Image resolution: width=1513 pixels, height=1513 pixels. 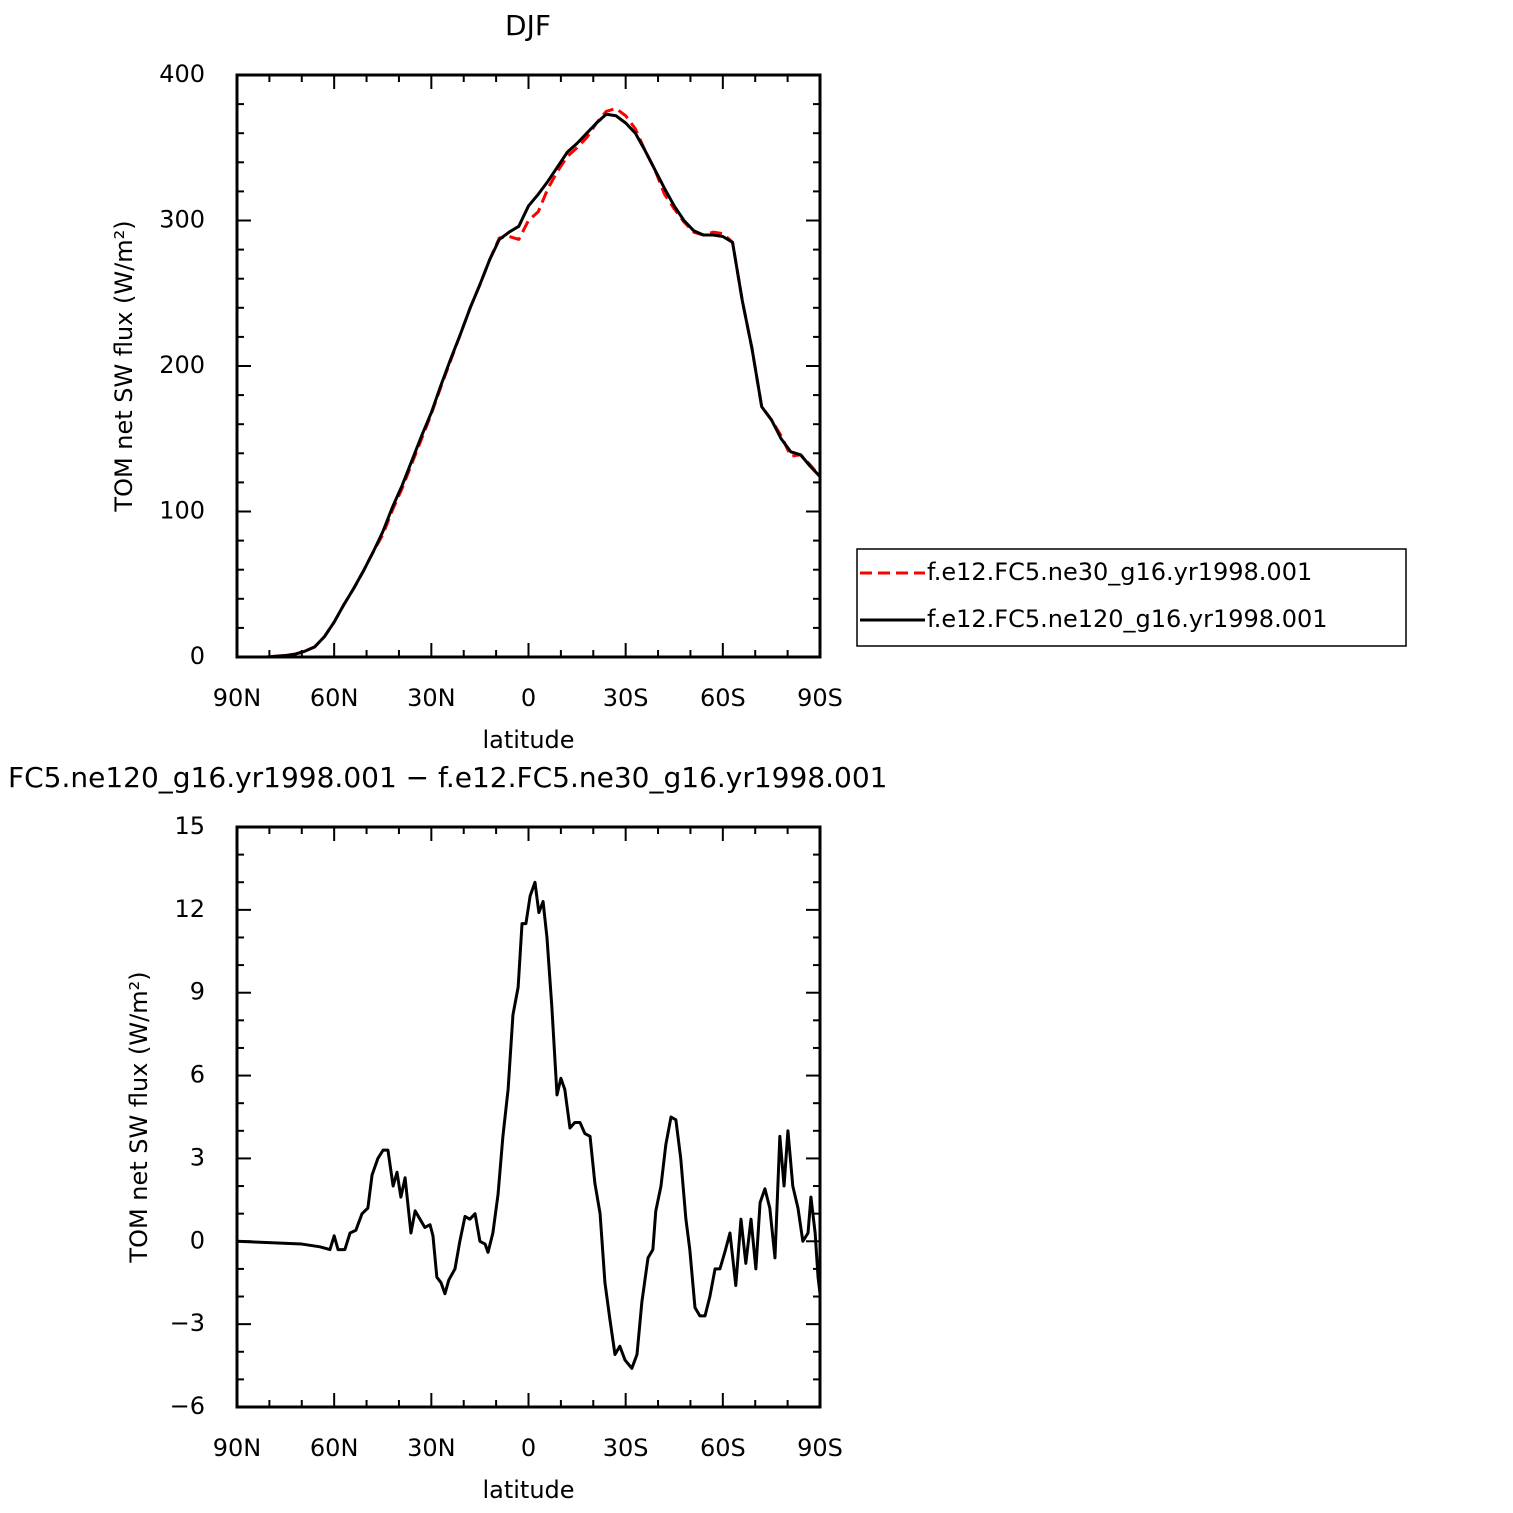 What do you see at coordinates (182, 511) in the screenshot?
I see `y-tick-label: 100` at bounding box center [182, 511].